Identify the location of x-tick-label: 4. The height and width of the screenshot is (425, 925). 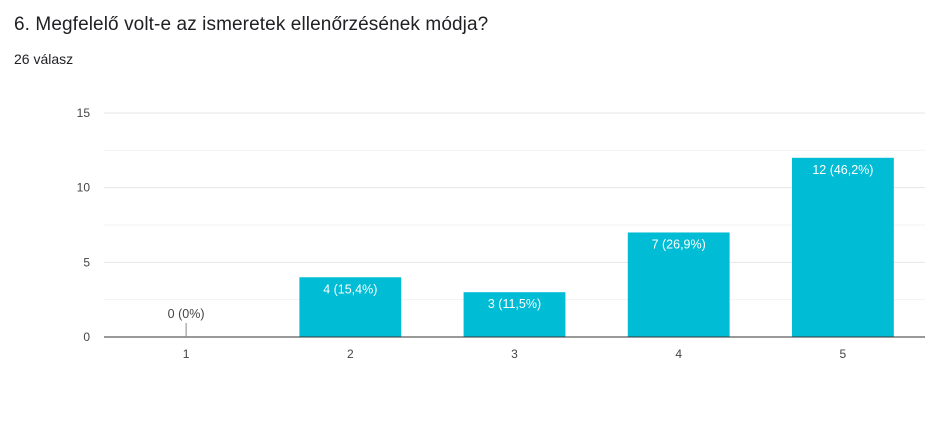
(678, 354).